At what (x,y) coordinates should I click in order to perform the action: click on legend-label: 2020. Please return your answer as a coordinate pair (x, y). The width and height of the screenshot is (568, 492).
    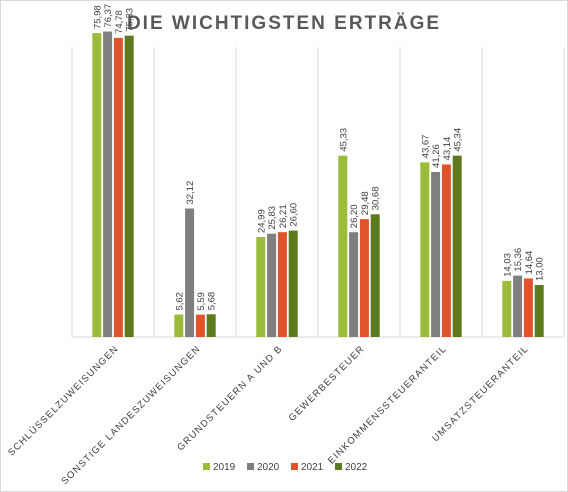
    Looking at the image, I should click on (268, 467).